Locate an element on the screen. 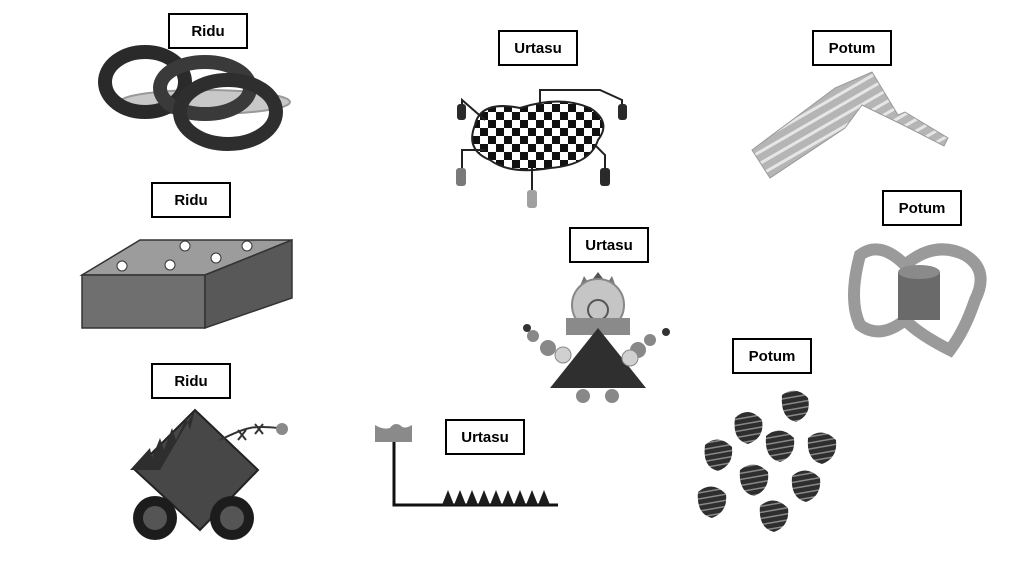 The width and height of the screenshot is (1024, 572). urtasu-spikes-figure is located at coordinates (466, 465).